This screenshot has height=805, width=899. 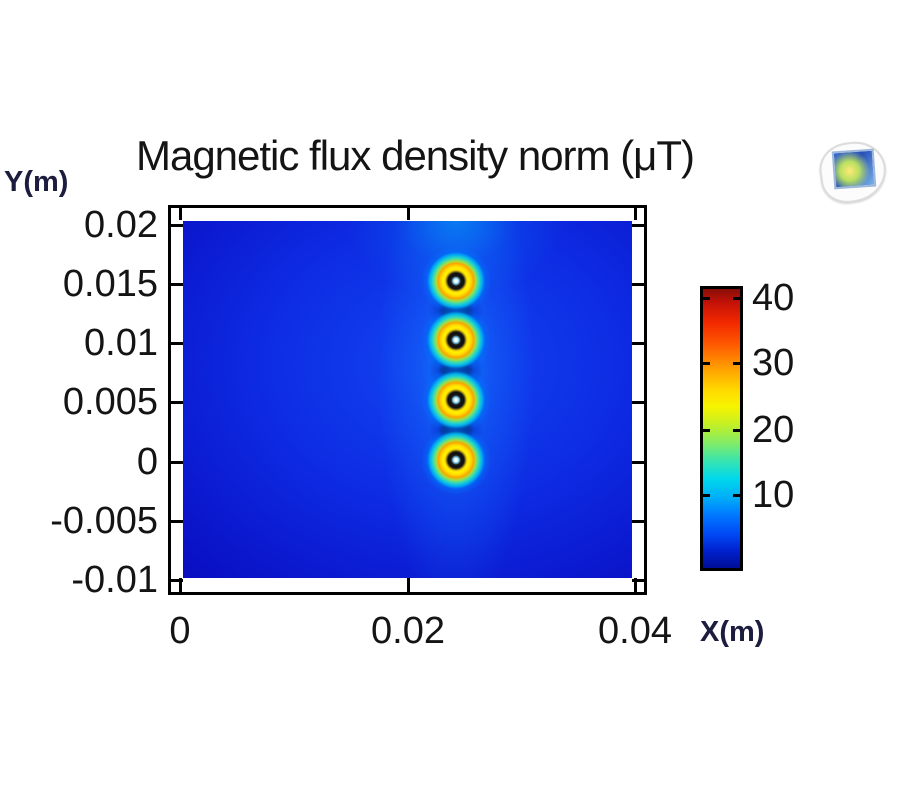 I want to click on colorbar, so click(x=721, y=428).